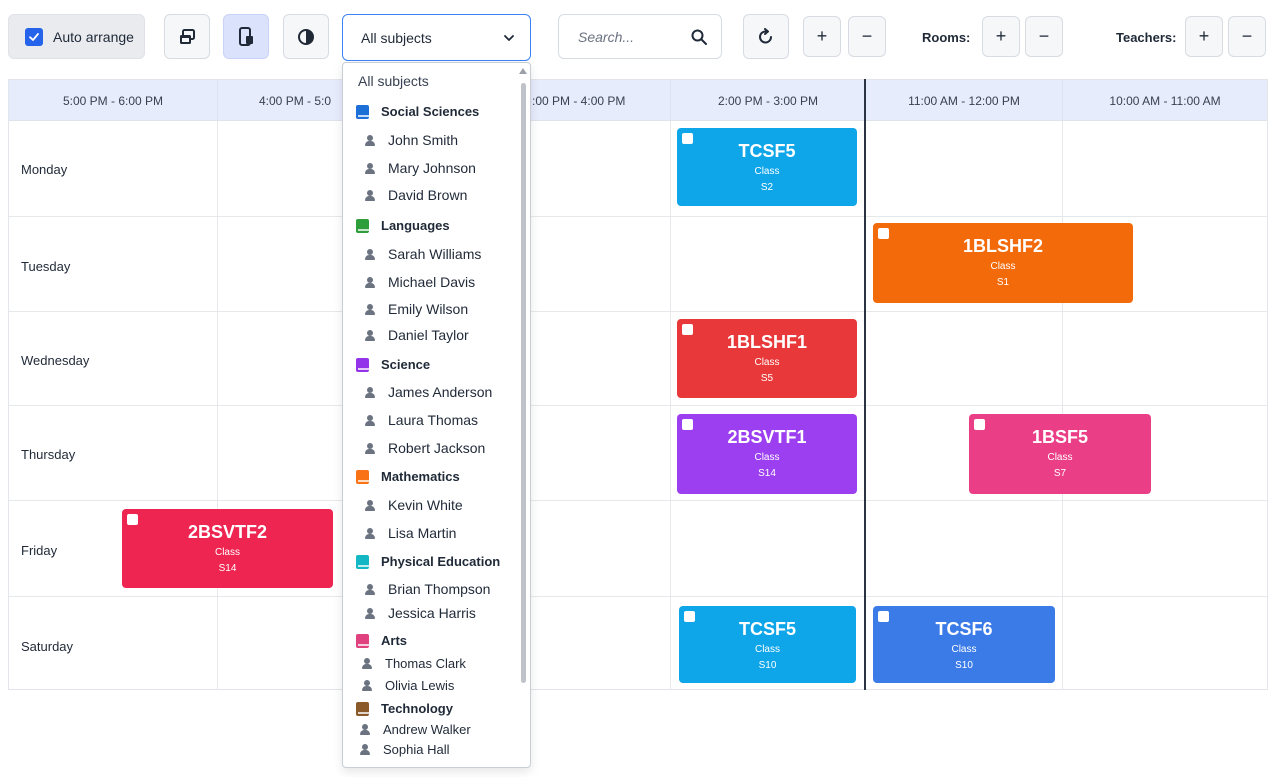 The height and width of the screenshot is (777, 1280). Describe the element at coordinates (1204, 36) in the screenshot. I see `teachers-add-button: +` at that location.